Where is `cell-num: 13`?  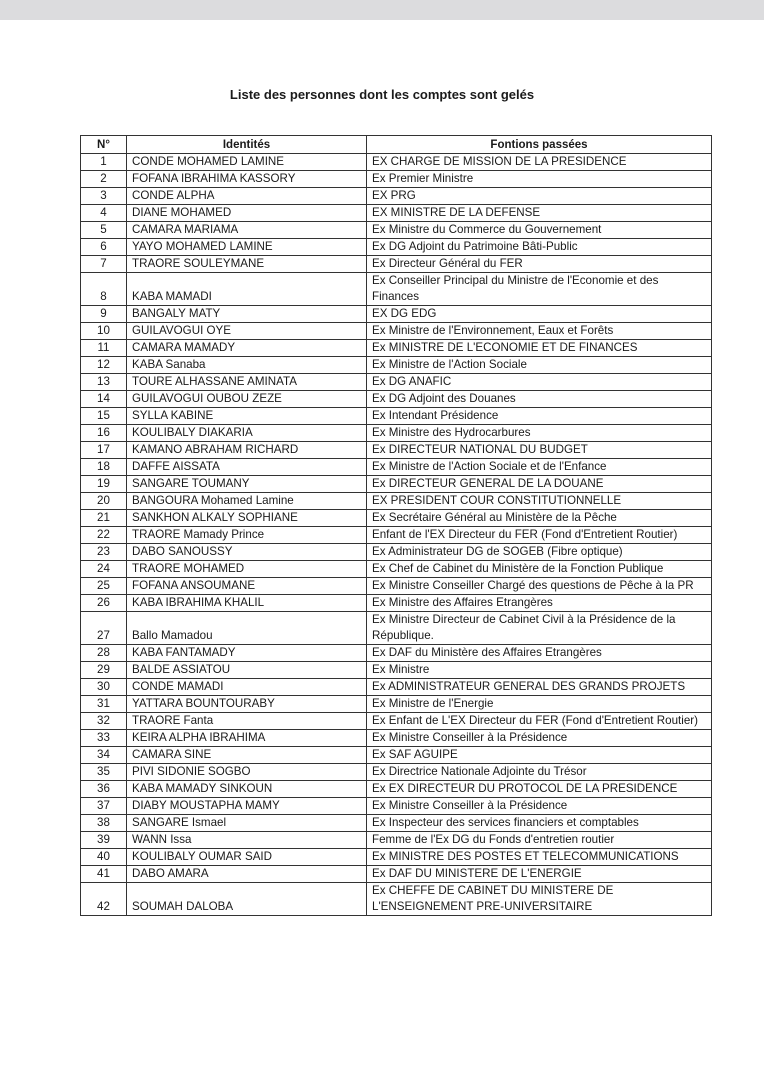 cell-num: 13 is located at coordinates (103, 382).